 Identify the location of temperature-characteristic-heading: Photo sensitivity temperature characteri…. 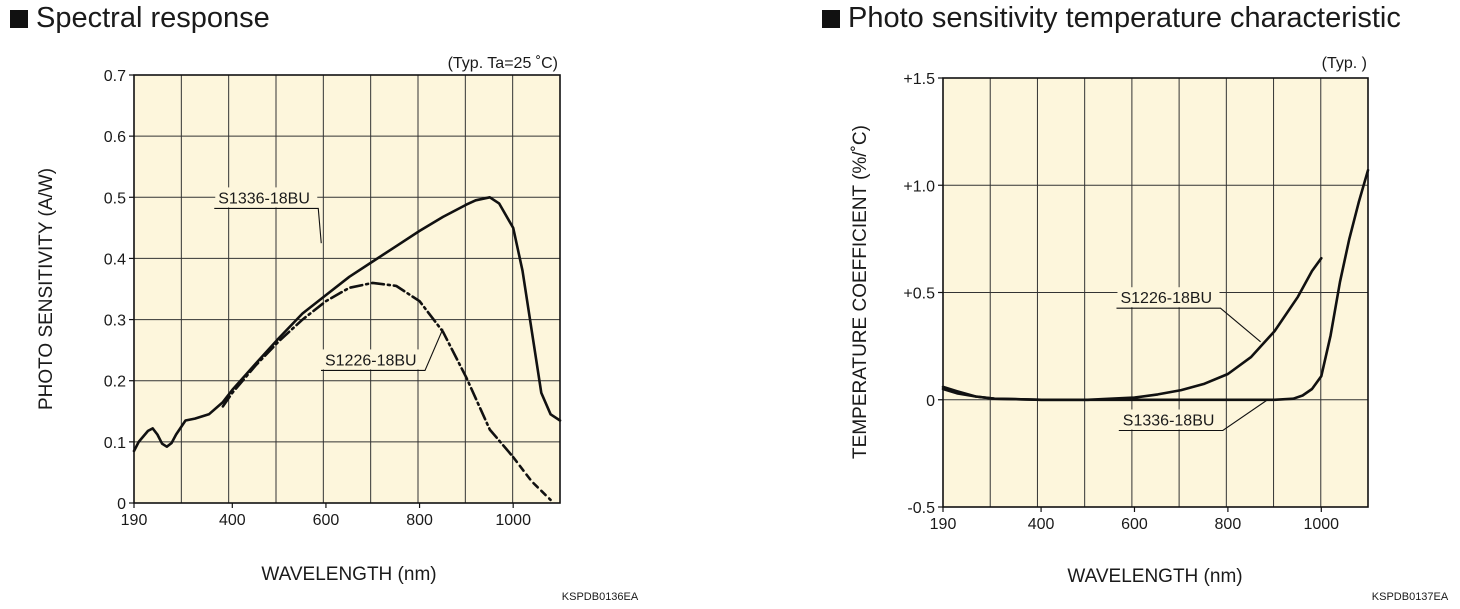
(1111, 18).